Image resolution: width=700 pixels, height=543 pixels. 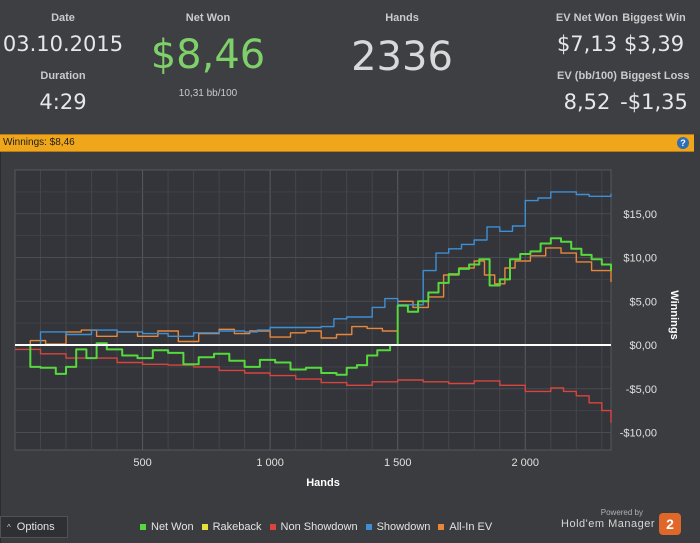 What do you see at coordinates (683, 143) in the screenshot?
I see `question-icon: ?` at bounding box center [683, 143].